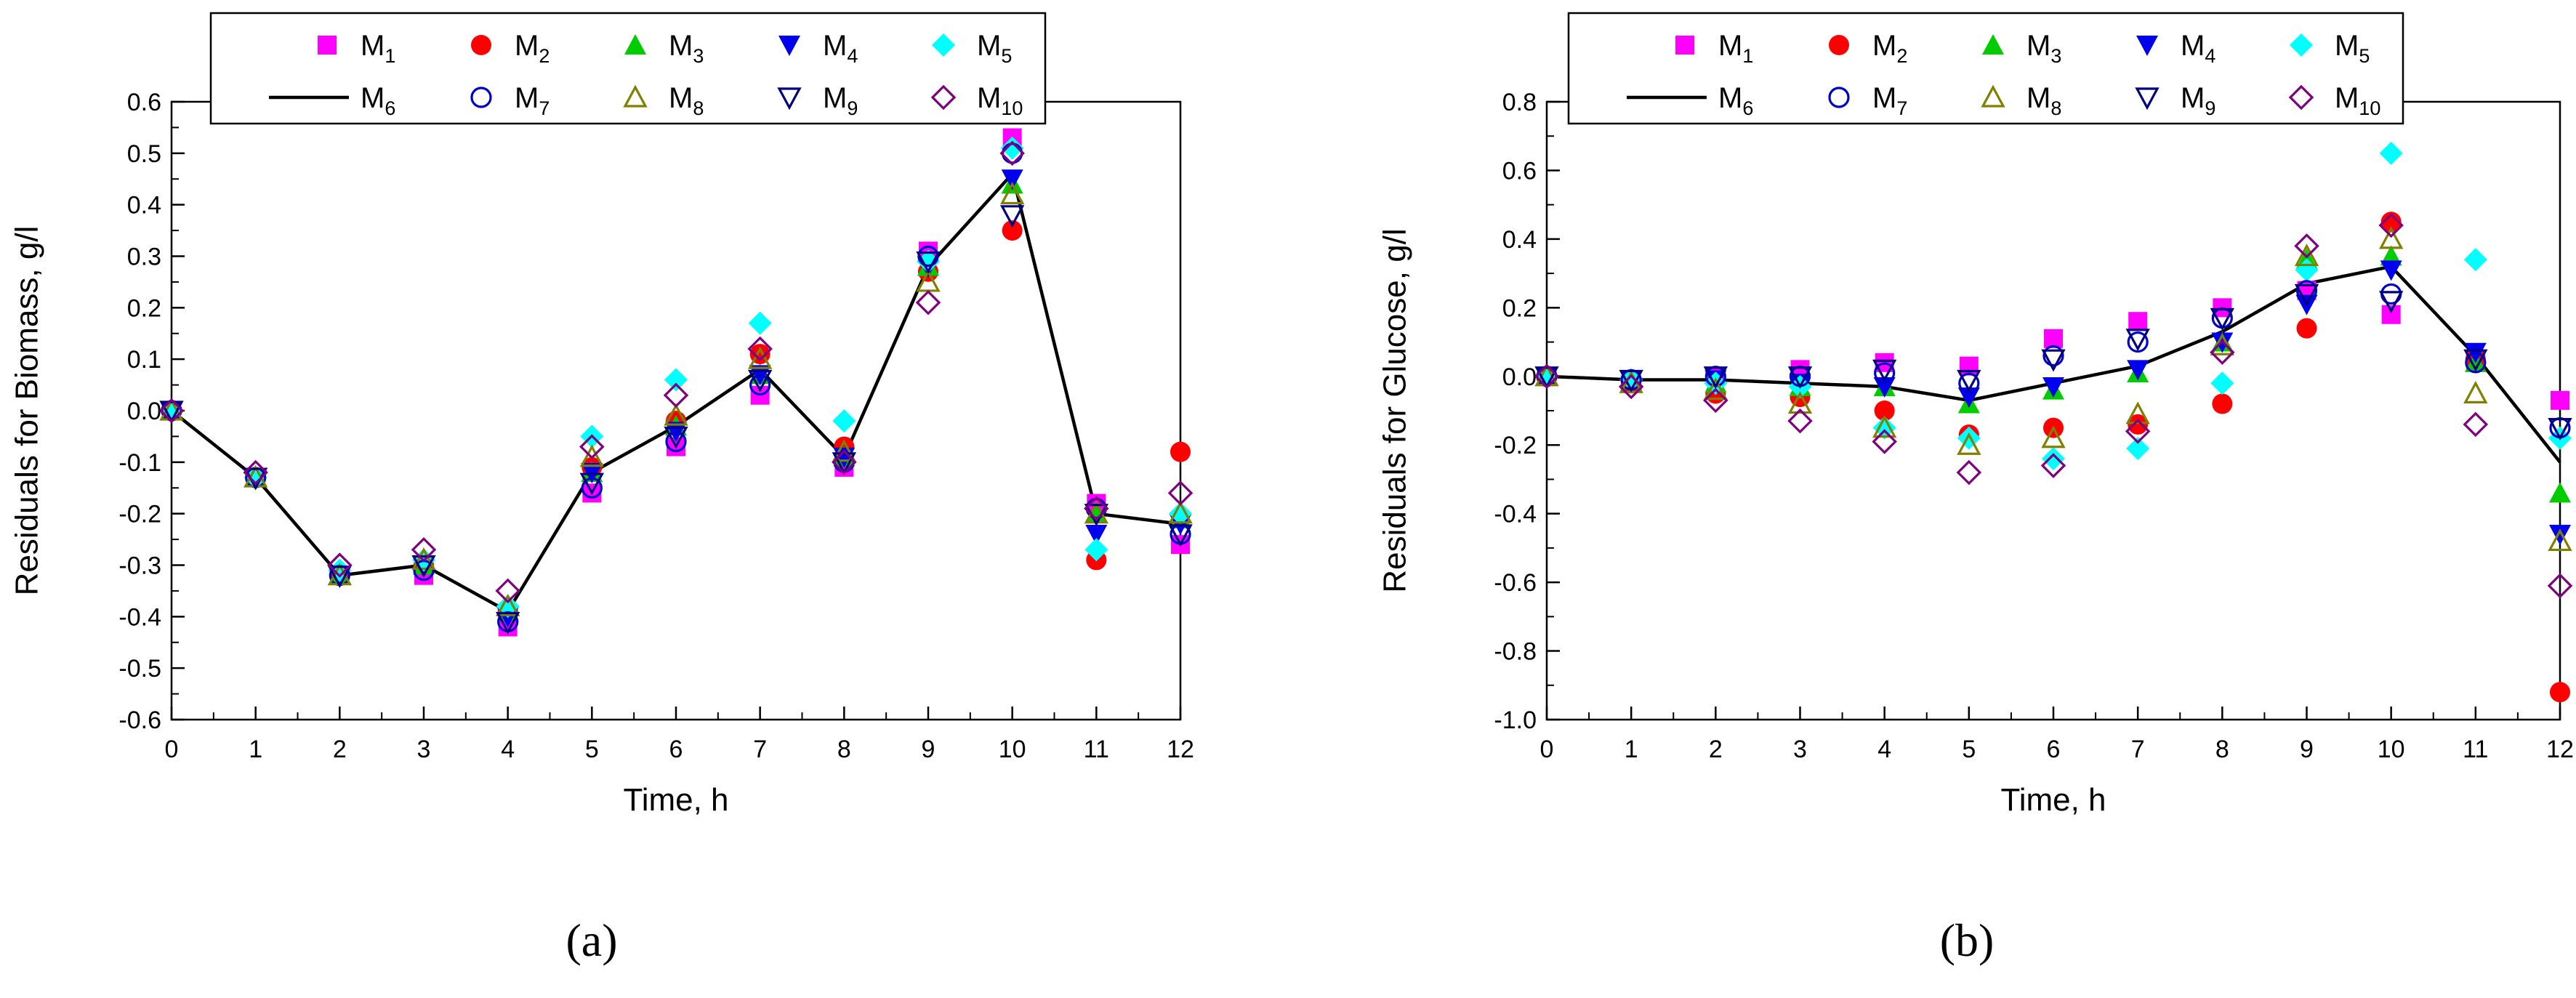 The image size is (2576, 998). What do you see at coordinates (2053, 800) in the screenshot?
I see `x-axis-label: Time, h` at bounding box center [2053, 800].